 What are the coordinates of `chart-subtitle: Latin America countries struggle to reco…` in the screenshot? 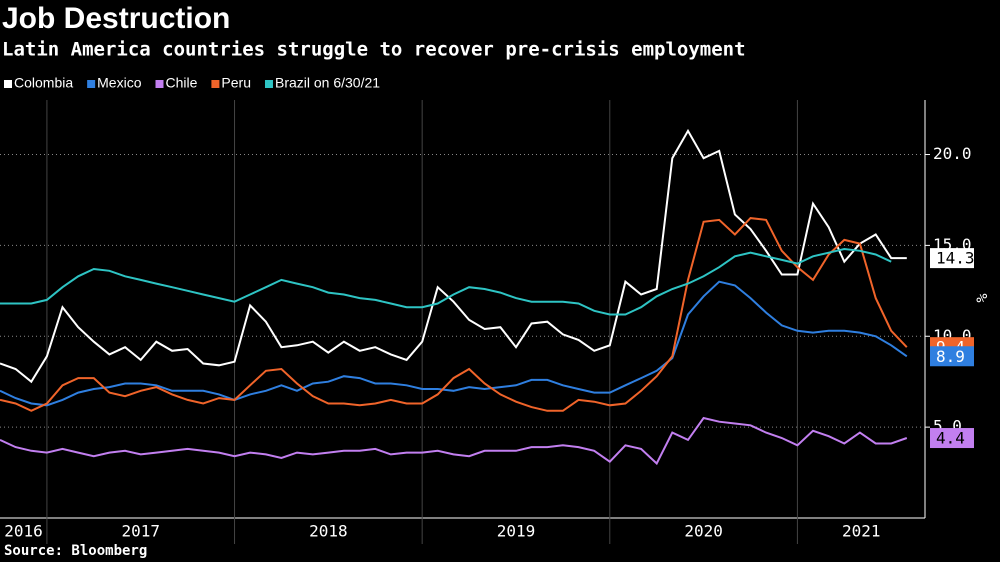 It's located at (374, 50).